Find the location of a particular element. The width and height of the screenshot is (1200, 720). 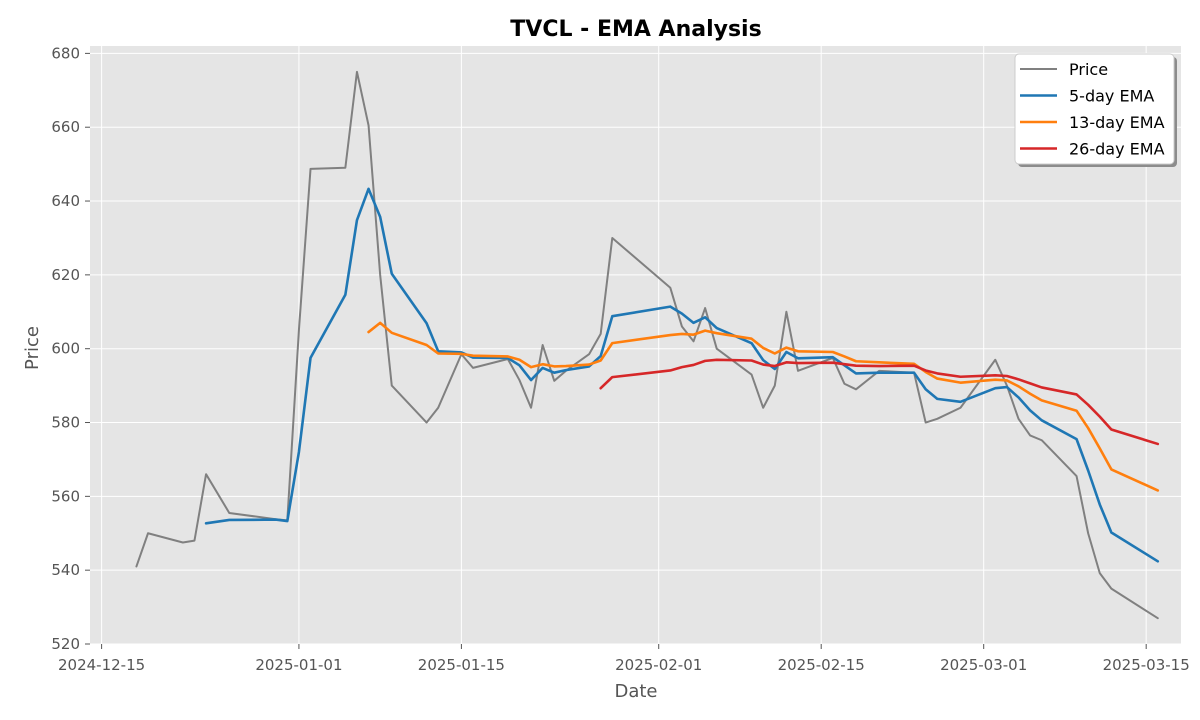

legend-label: 5-day EMA is located at coordinates (1111, 96).